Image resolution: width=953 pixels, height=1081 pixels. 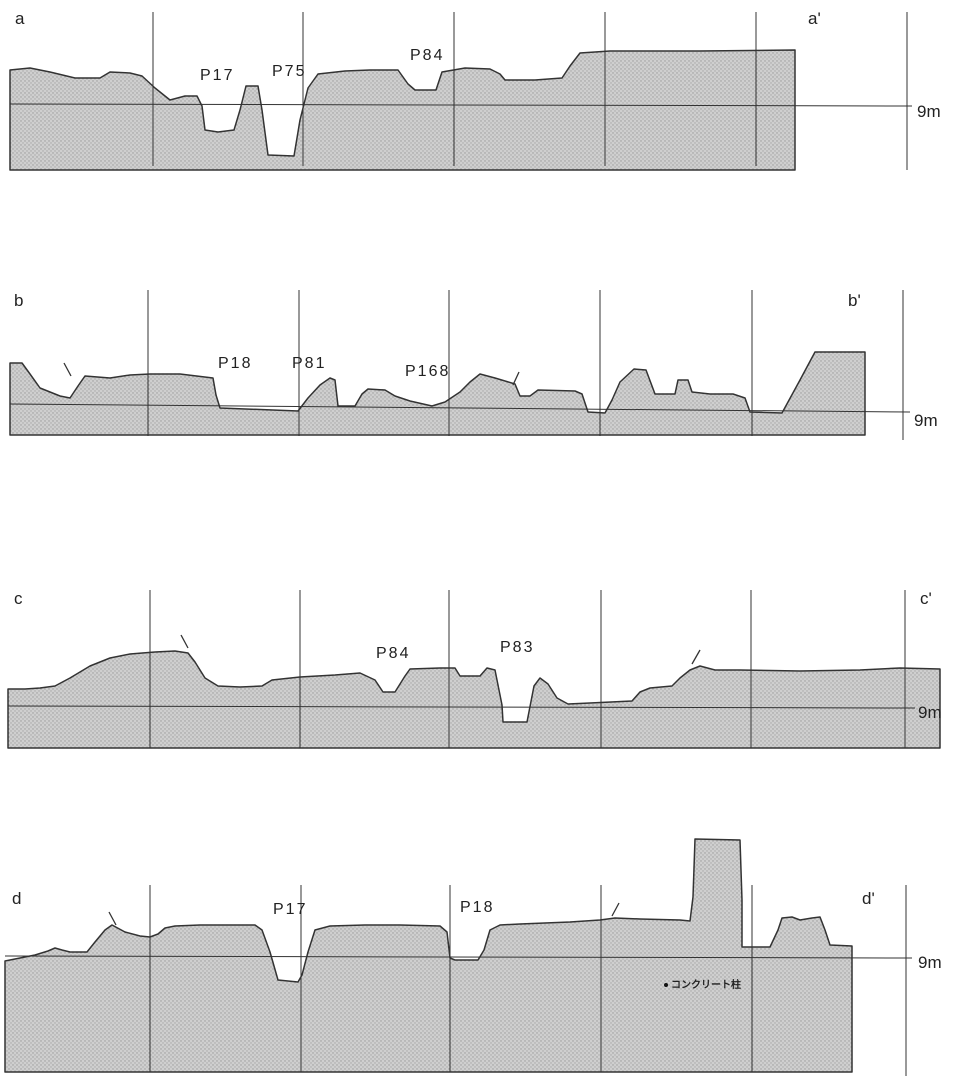 I want to click on section-c-start-label: c, so click(x=18, y=598).